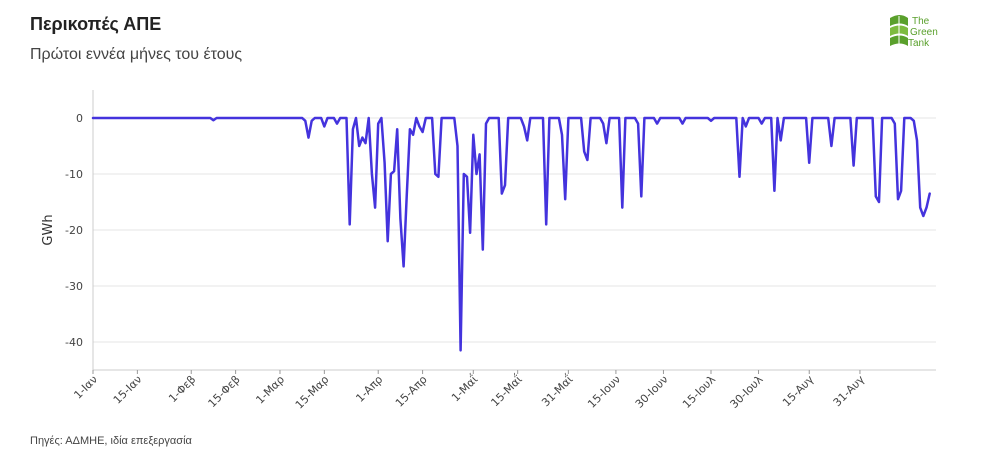  I want to click on chart-title: Περικοπές ΑΠΕ, so click(96, 24).